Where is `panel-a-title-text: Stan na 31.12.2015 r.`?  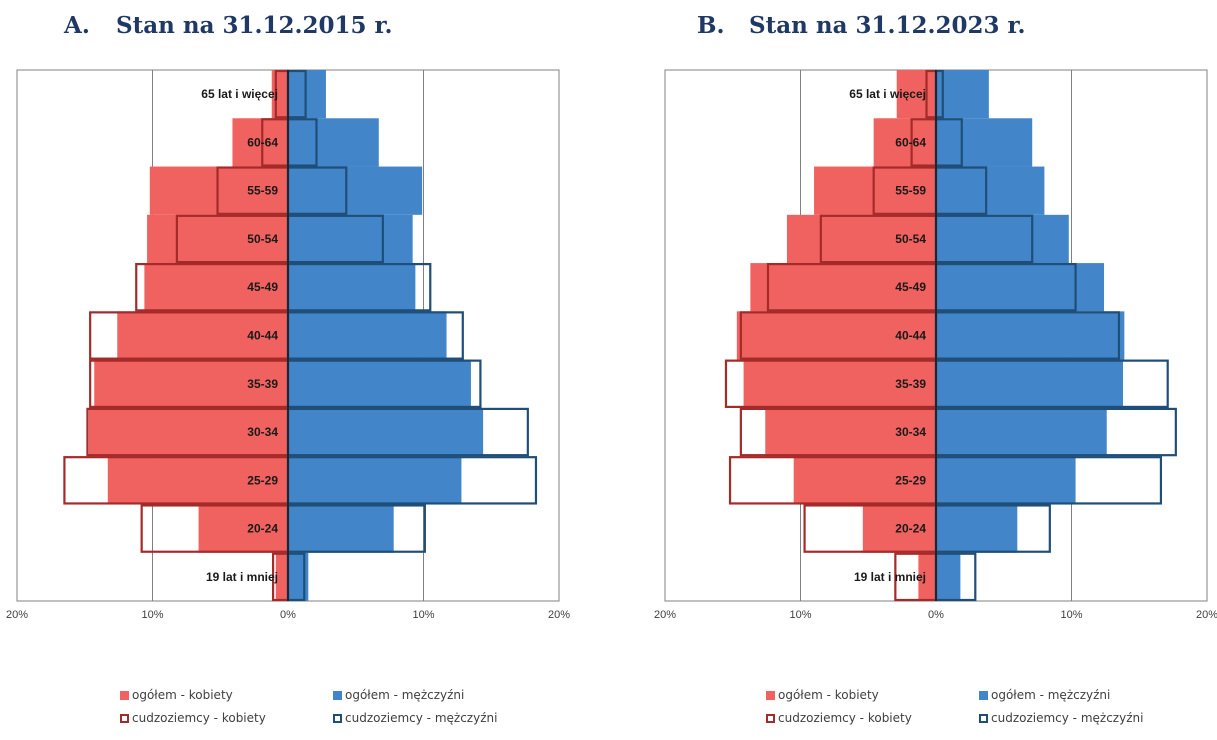
panel-a-title-text: Stan na 31.12.2015 r. is located at coordinates (254, 25).